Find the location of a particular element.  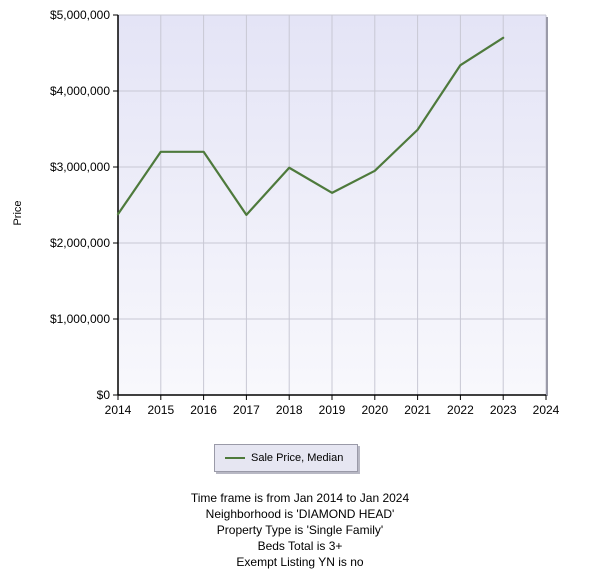

x-tick-label: 2020 is located at coordinates (374, 410).